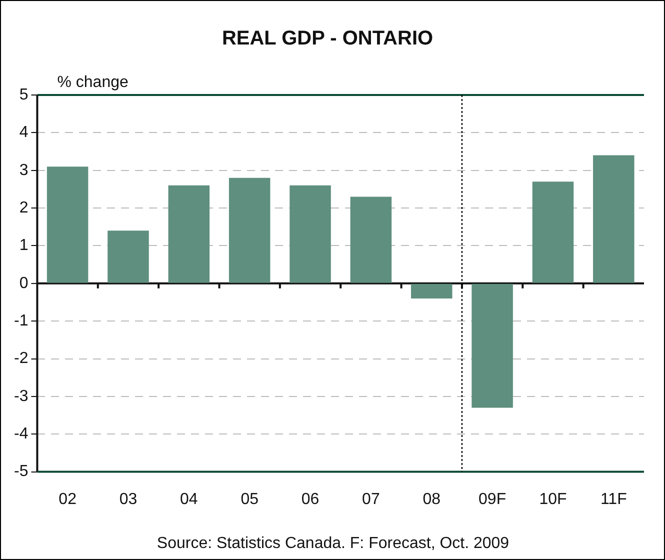 This screenshot has width=665, height=560. What do you see at coordinates (21, 359) in the screenshot?
I see `y-tick-label: -2` at bounding box center [21, 359].